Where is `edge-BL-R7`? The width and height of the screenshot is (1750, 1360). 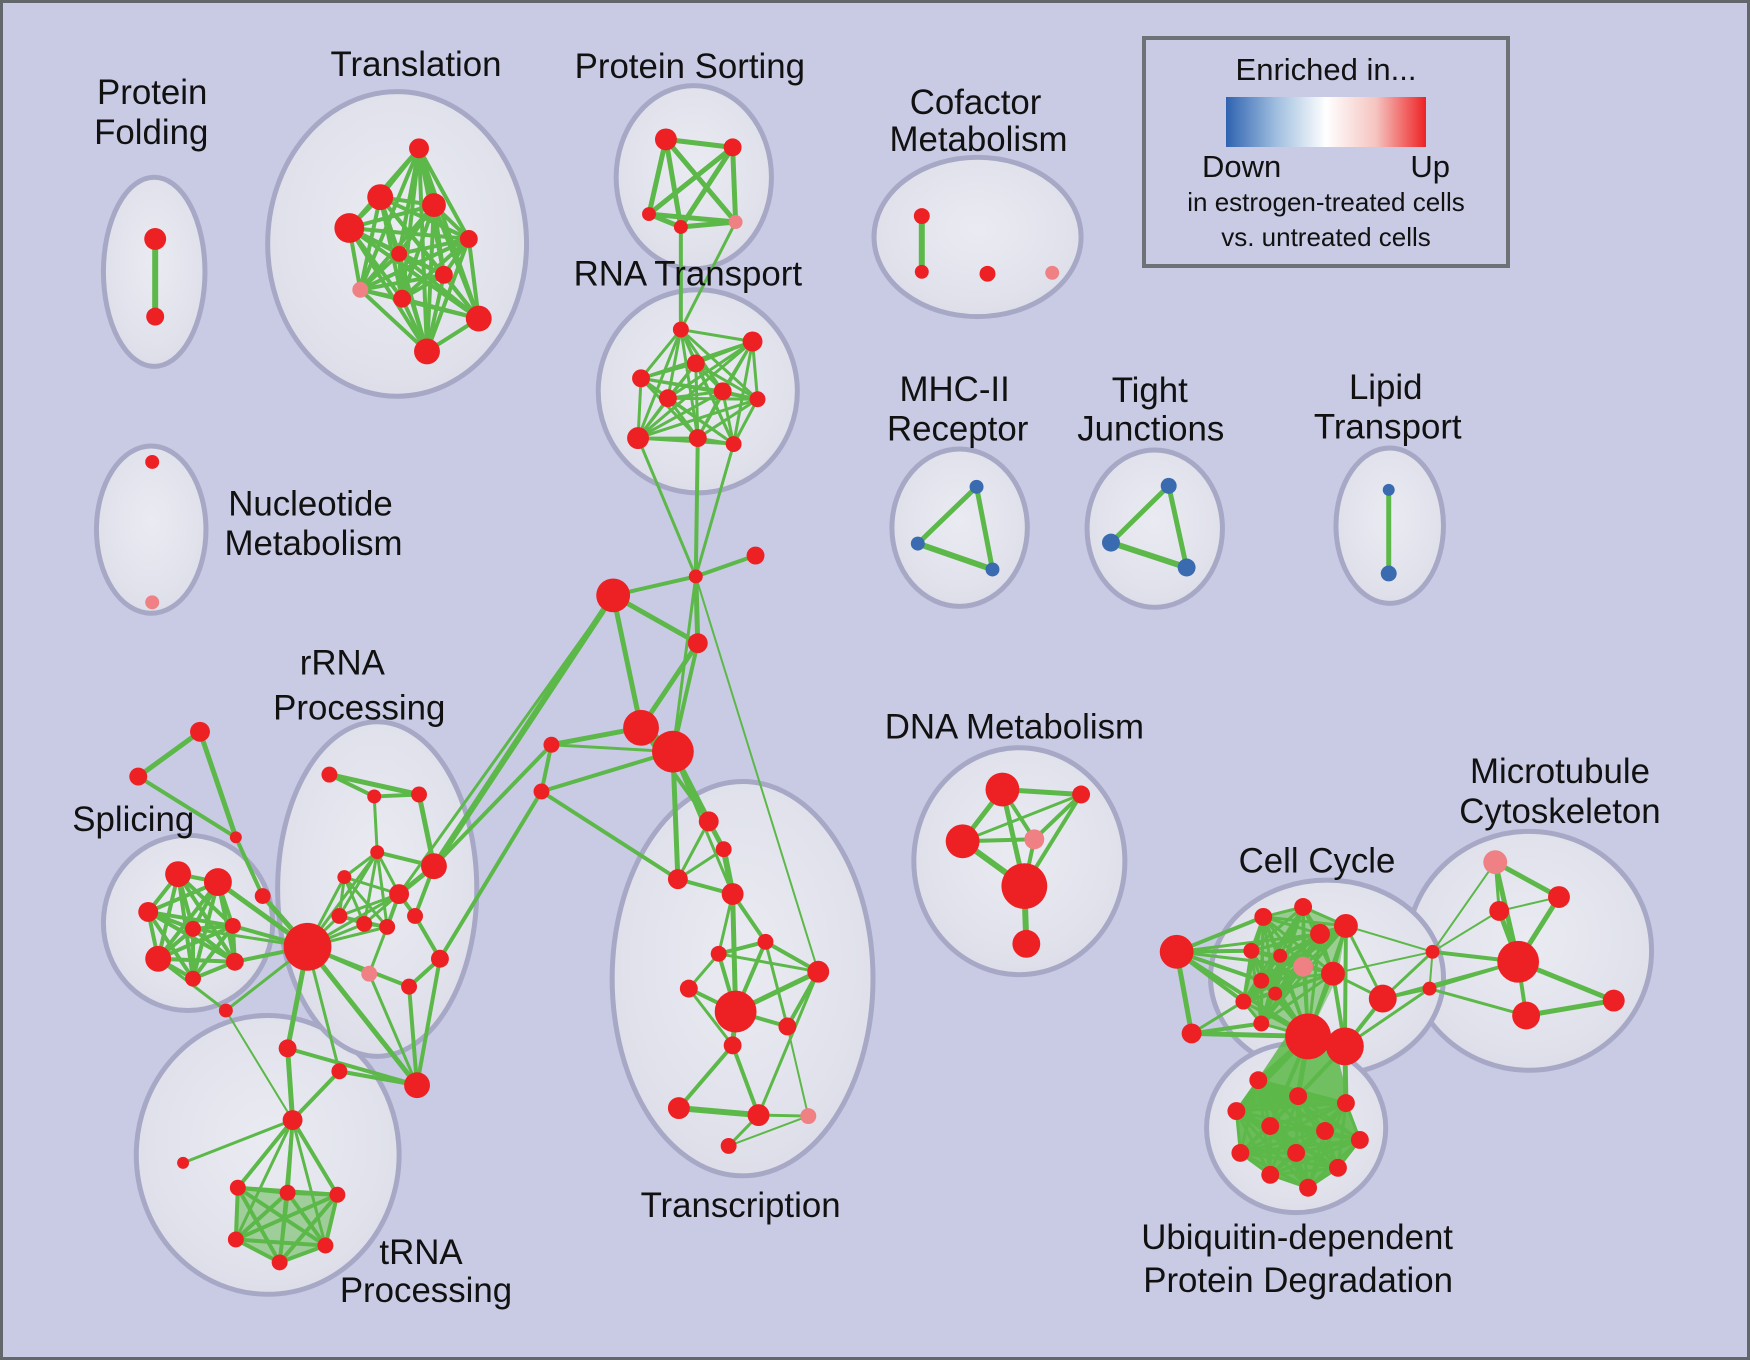
edge-BL-R7 is located at coordinates (506, 744).